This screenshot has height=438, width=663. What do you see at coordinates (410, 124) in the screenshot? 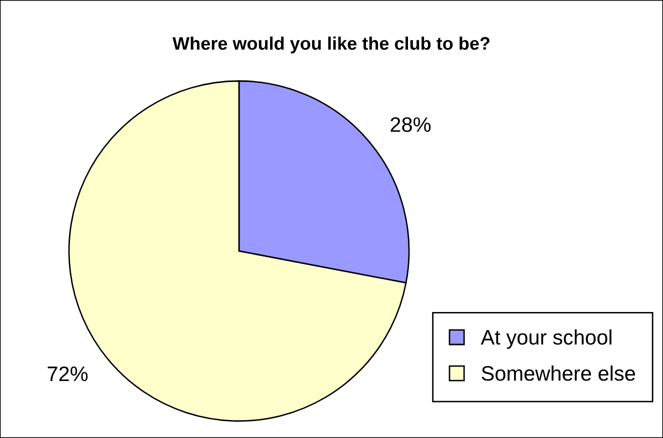
I see `data-label: 28%` at bounding box center [410, 124].